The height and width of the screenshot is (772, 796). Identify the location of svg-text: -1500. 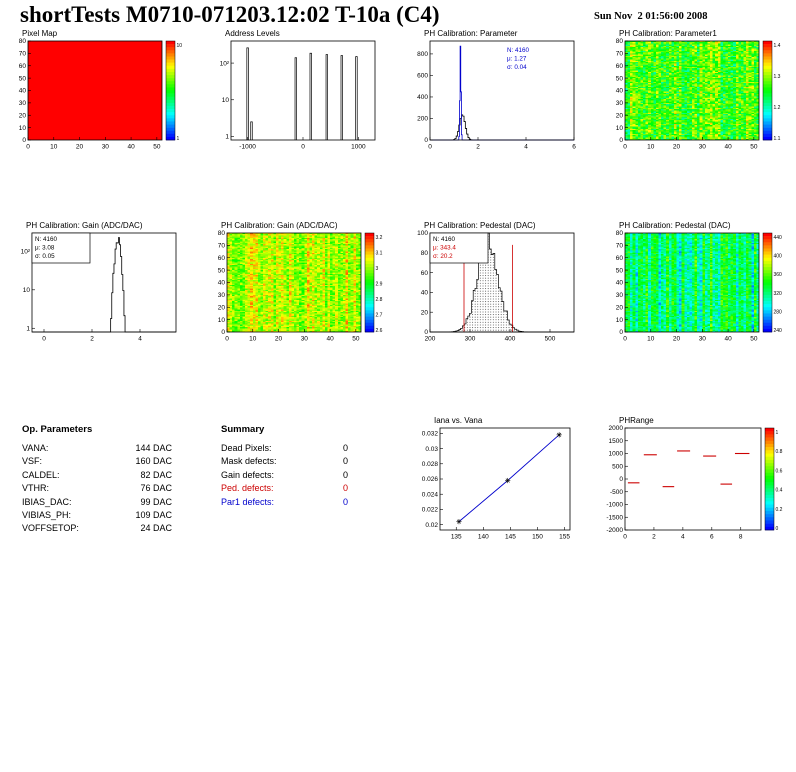
(614, 517).